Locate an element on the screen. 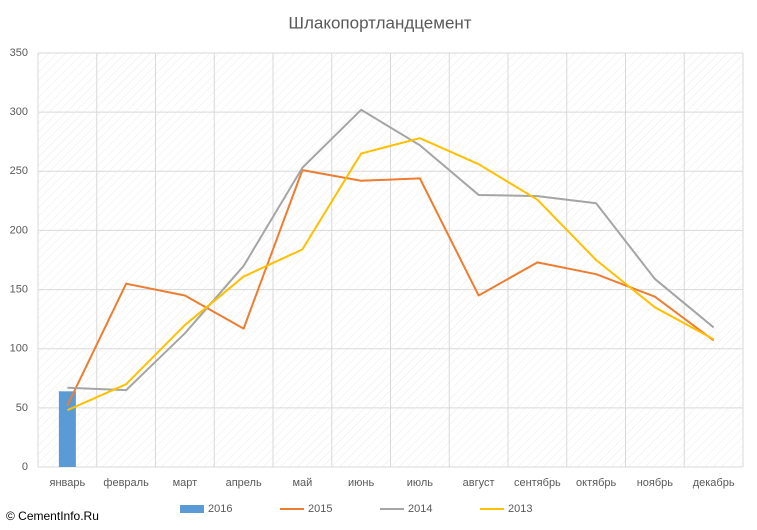 This screenshot has width=757, height=530. x-tick-label: апрель is located at coordinates (244, 483).